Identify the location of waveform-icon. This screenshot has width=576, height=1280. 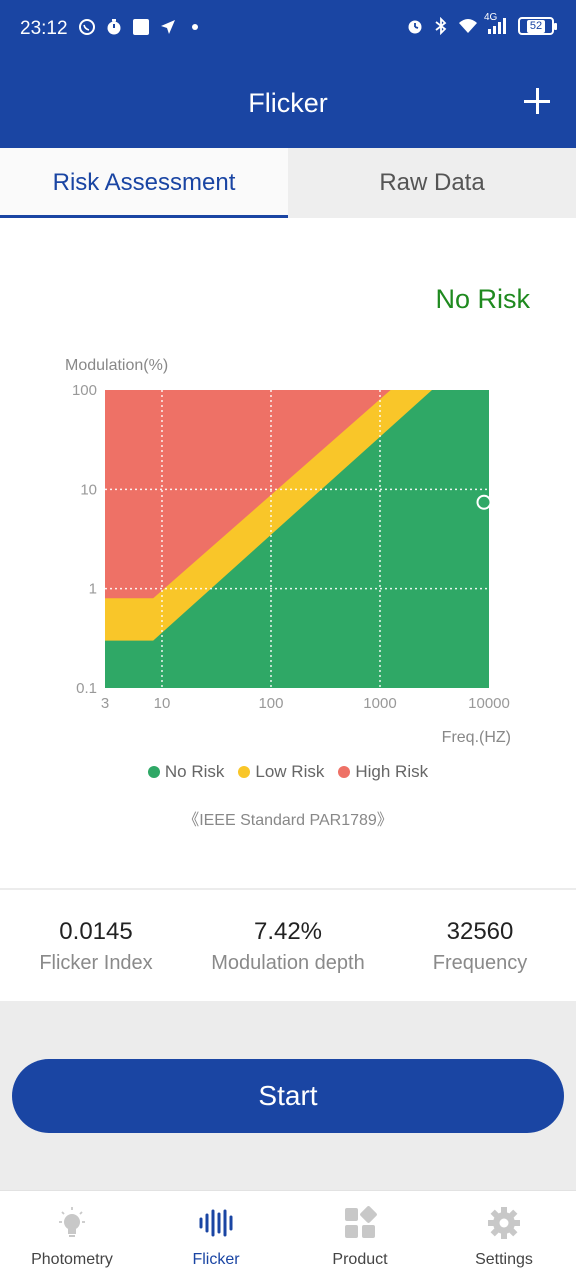
(216, 1223).